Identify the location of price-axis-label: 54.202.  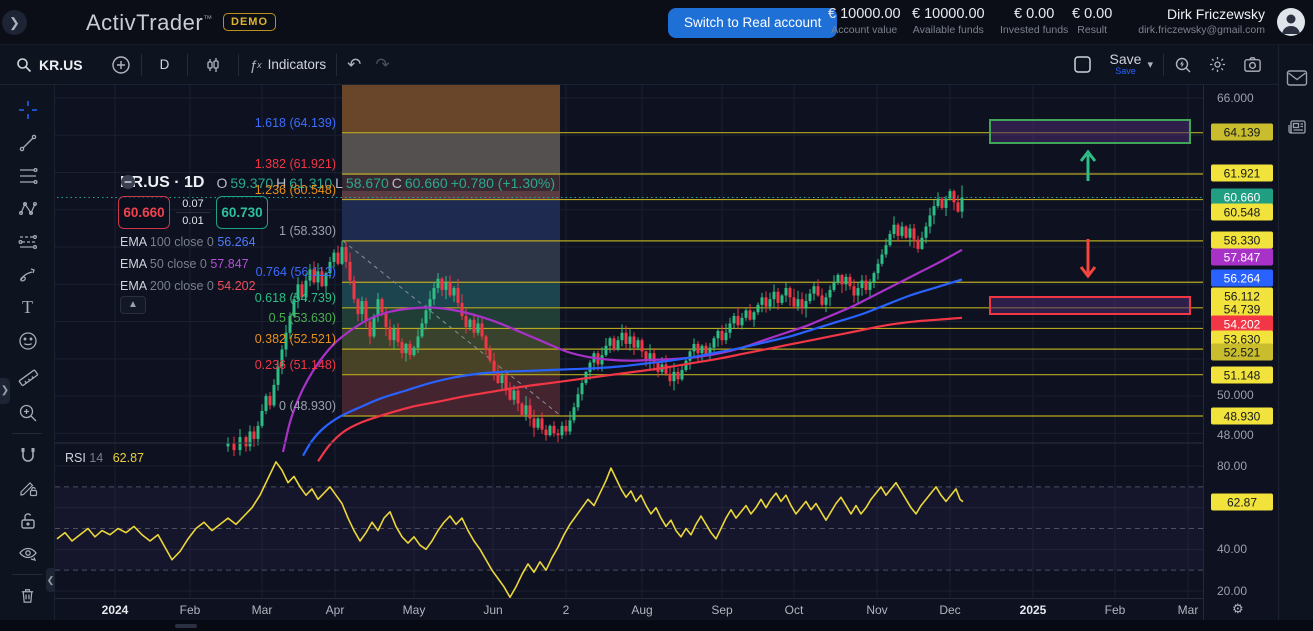
(1242, 324).